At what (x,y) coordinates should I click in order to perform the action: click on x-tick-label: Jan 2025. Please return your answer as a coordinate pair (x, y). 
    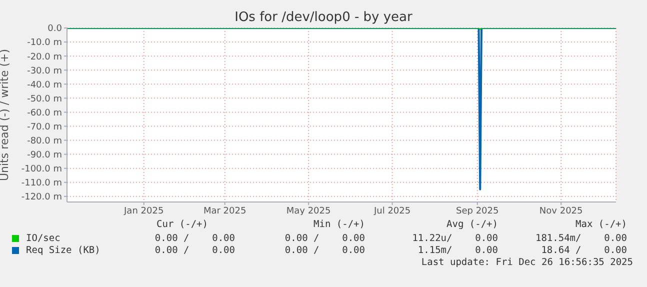
    Looking at the image, I should click on (143, 211).